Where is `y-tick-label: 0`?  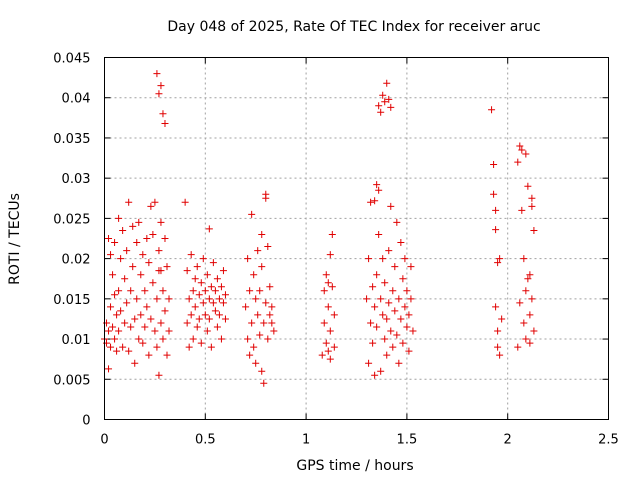 y-tick-label: 0 is located at coordinates (86, 421).